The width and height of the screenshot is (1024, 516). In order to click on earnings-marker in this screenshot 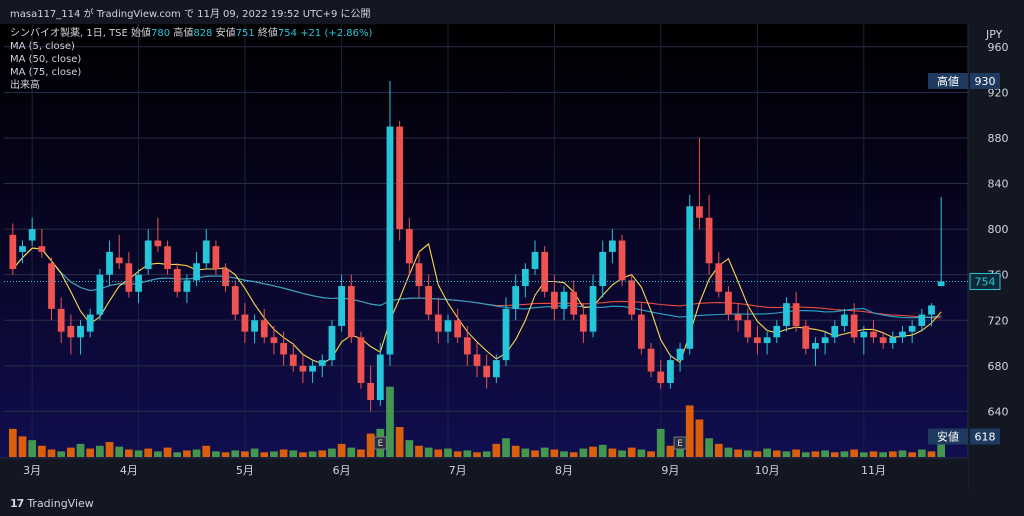, I will do `click(380, 443)`.